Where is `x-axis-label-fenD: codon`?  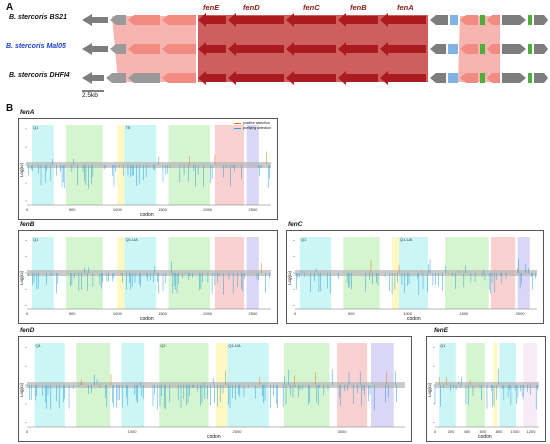 x-axis-label-fenD: codon is located at coordinates (214, 437).